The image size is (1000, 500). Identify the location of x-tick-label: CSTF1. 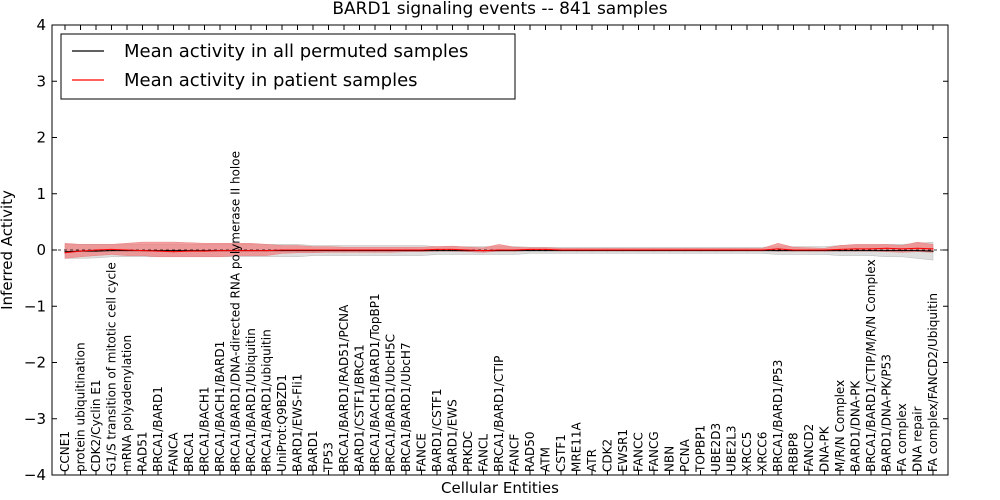
(561, 453).